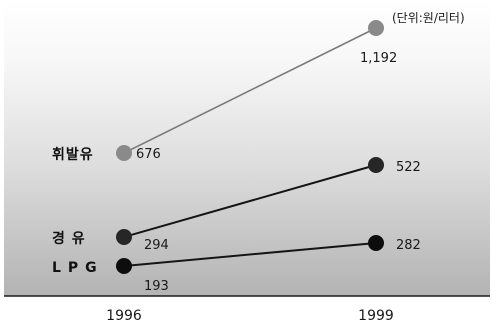 This screenshot has height=328, width=492. Describe the element at coordinates (124, 266) in the screenshot. I see `series-2-point-1996` at that location.